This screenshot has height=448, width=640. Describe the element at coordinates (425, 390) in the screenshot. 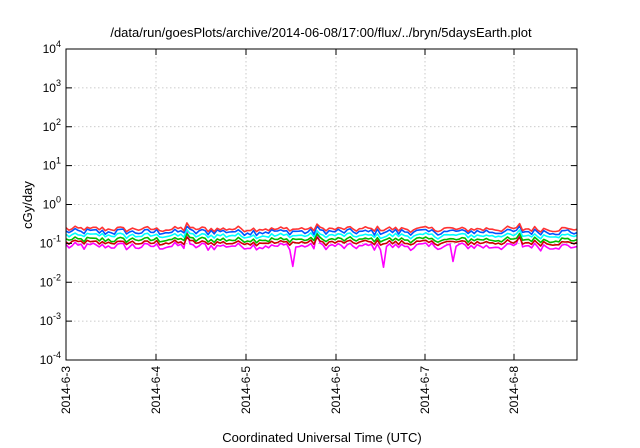

I see `x-tick-label: 2014-6-7` at that location.